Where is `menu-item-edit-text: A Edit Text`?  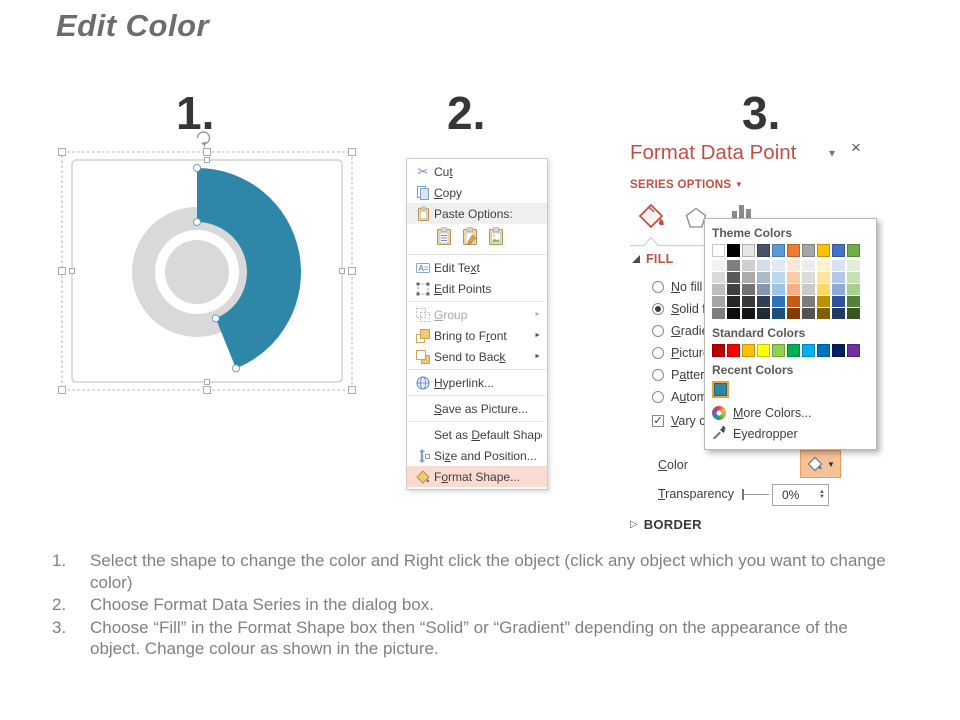
menu-item-edit-text: A Edit Text is located at coordinates (477, 267).